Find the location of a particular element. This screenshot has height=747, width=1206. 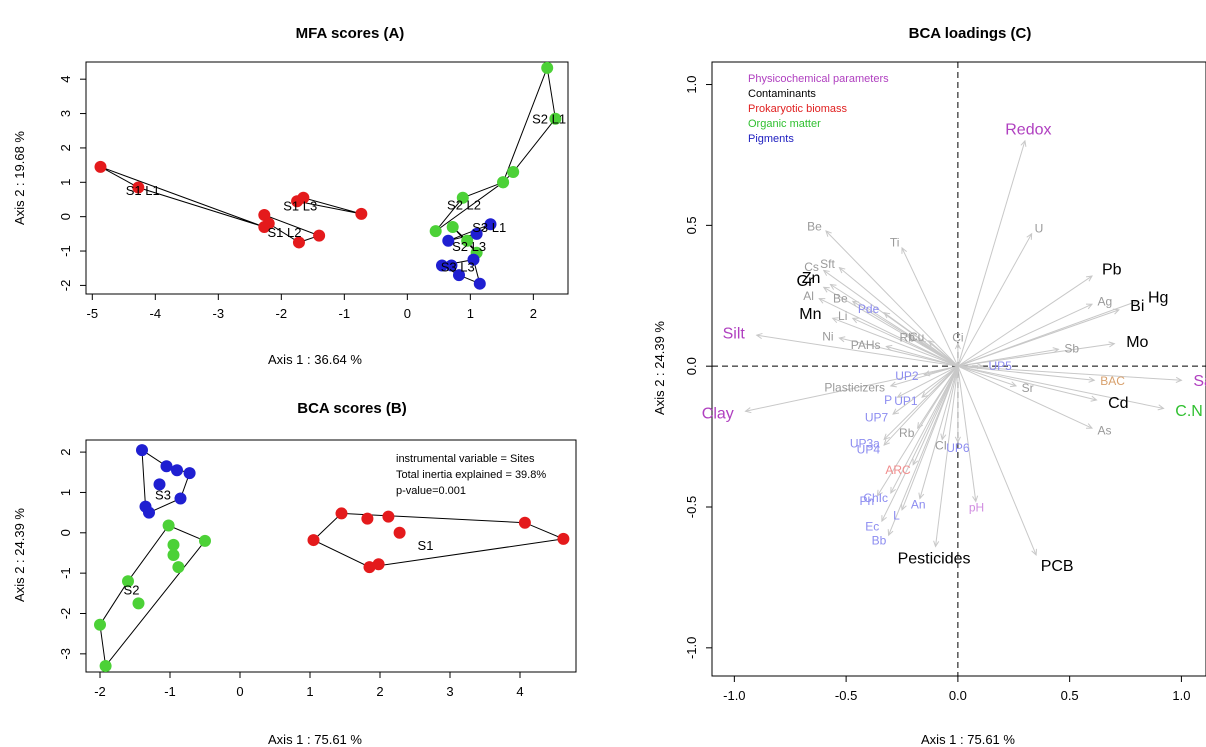

loading-label-ph: Ph is located at coordinates (867, 501).